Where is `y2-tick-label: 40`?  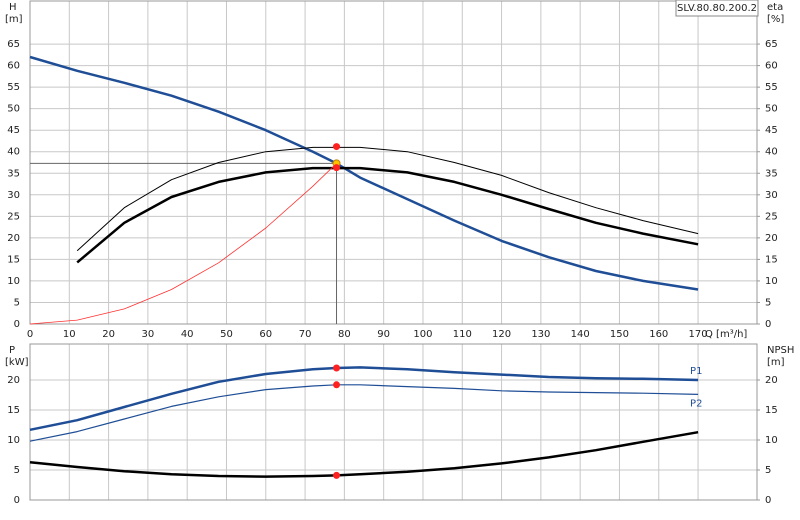 y2-tick-label: 40 is located at coordinates (771, 152).